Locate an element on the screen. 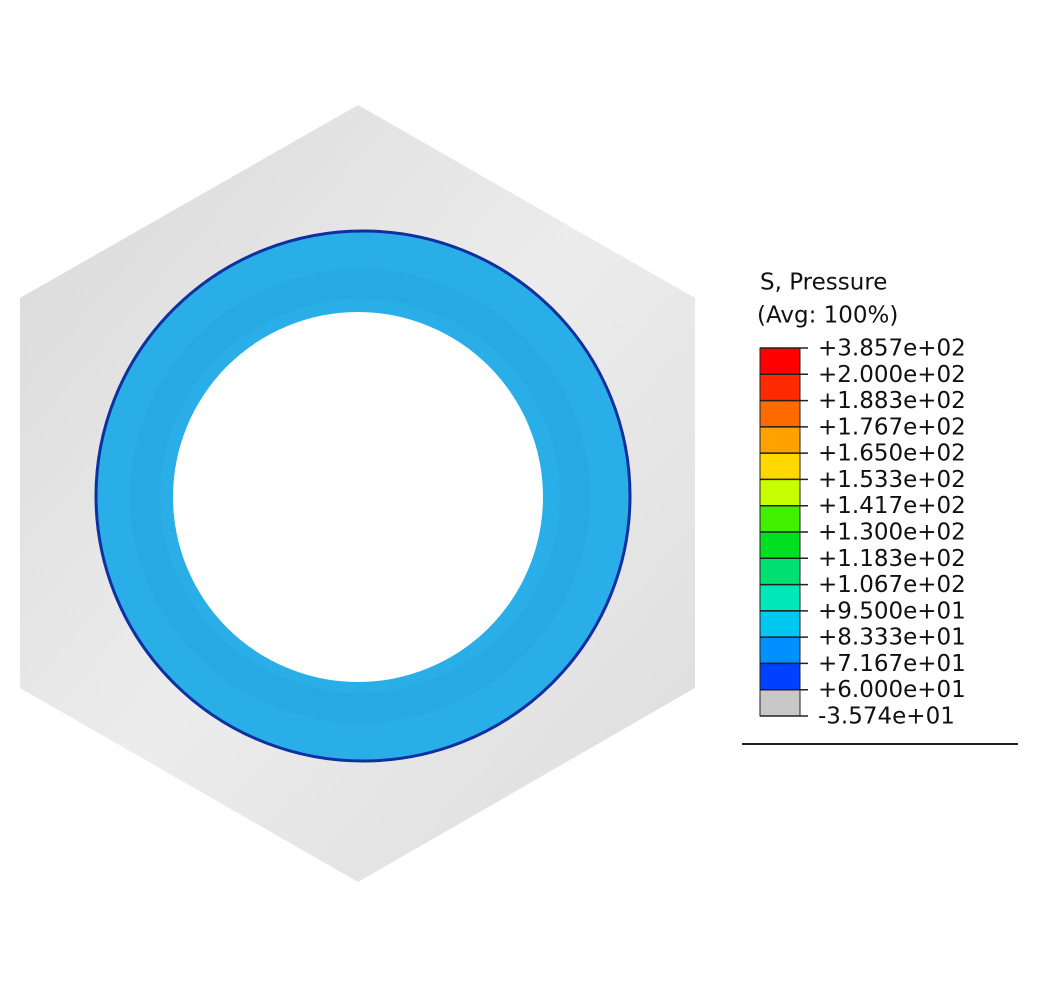 This screenshot has width=1046, height=991. legend-label: +1.417e+02 is located at coordinates (892, 506).